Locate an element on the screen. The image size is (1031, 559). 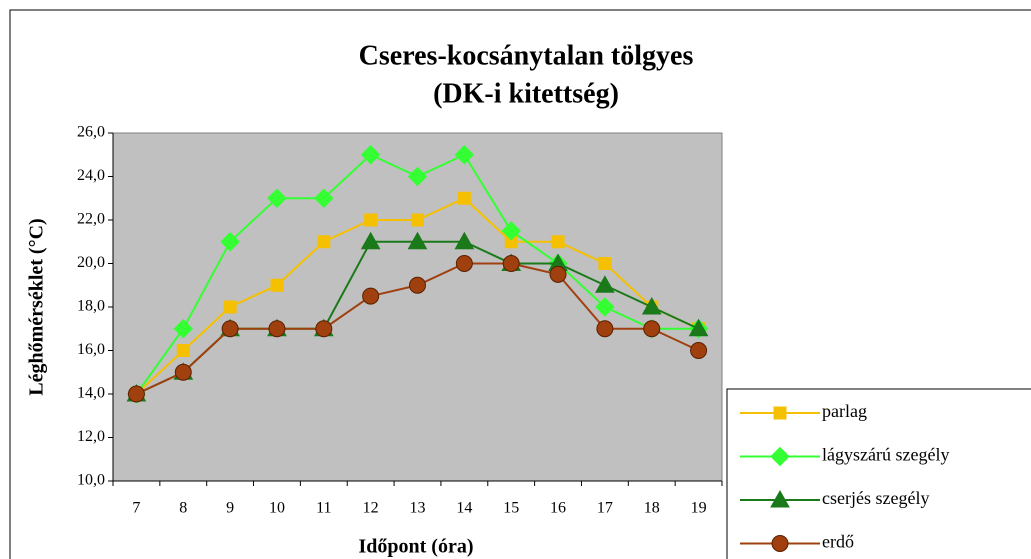
x-tick-label: 10 is located at coordinates (277, 508).